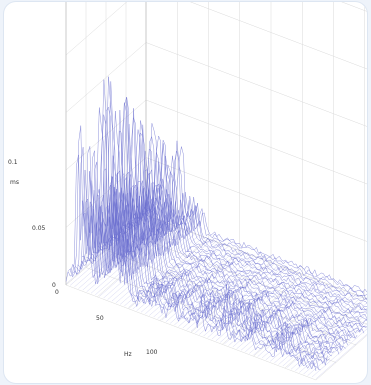 The image size is (371, 385). I want to click on floor-gridline, so click(256, 257).